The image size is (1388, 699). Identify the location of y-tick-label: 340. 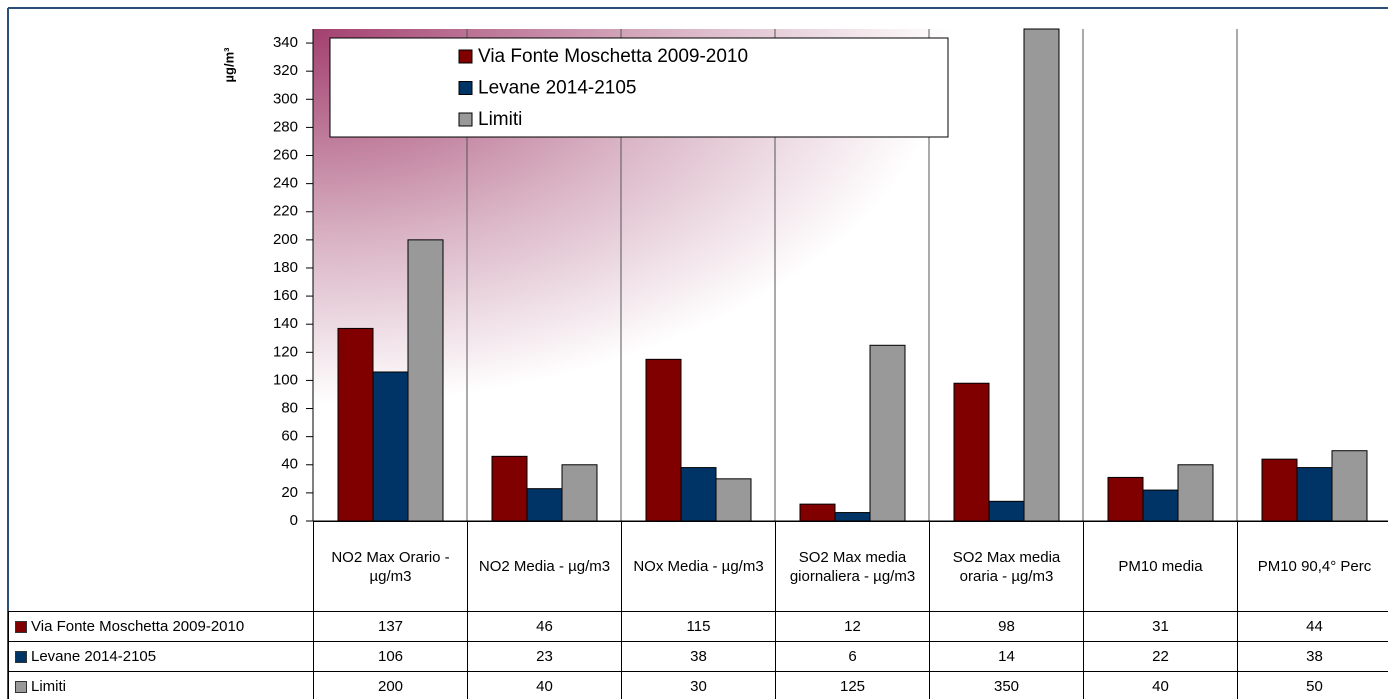
(285, 42).